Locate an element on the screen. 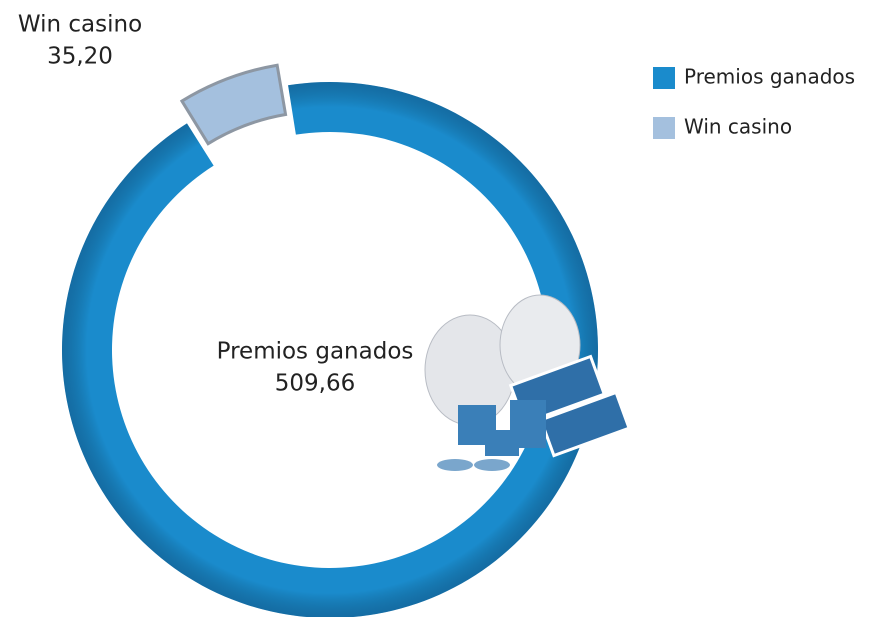  data-label-value: 509,66 is located at coordinates (315, 384).